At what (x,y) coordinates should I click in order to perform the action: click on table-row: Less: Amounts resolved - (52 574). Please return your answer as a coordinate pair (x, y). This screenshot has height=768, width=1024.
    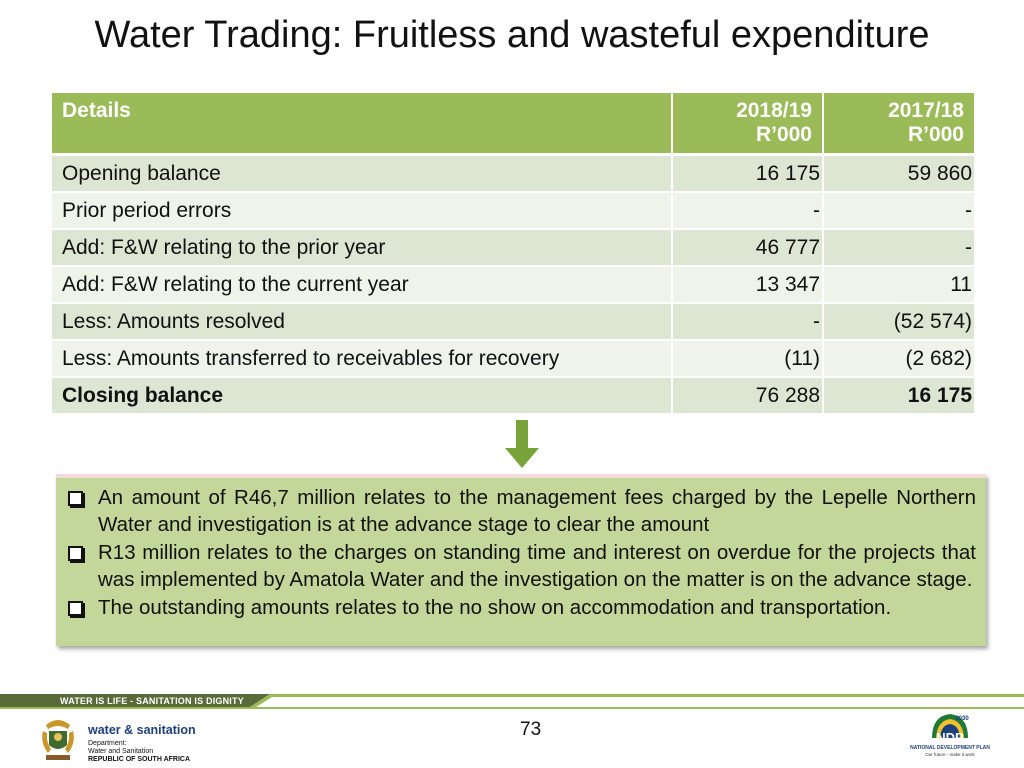
    Looking at the image, I should click on (513, 322).